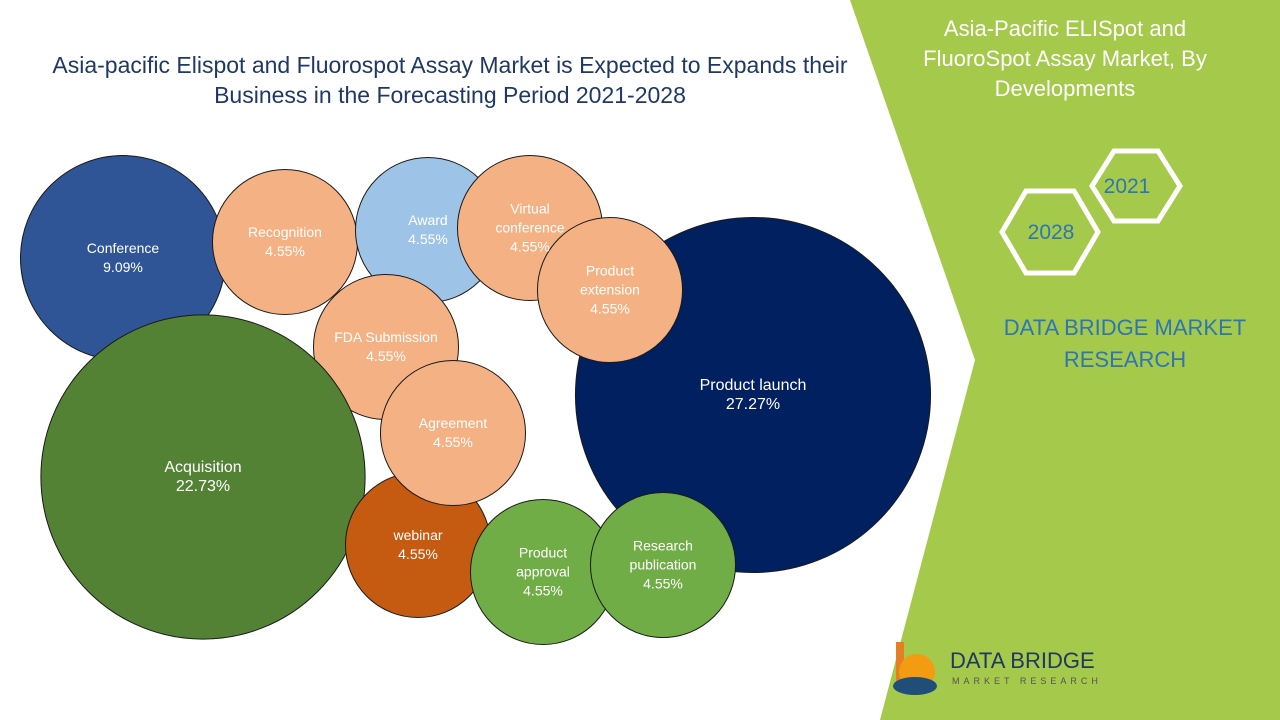 The width and height of the screenshot is (1280, 720). I want to click on category-label: Agreement, so click(453, 423).